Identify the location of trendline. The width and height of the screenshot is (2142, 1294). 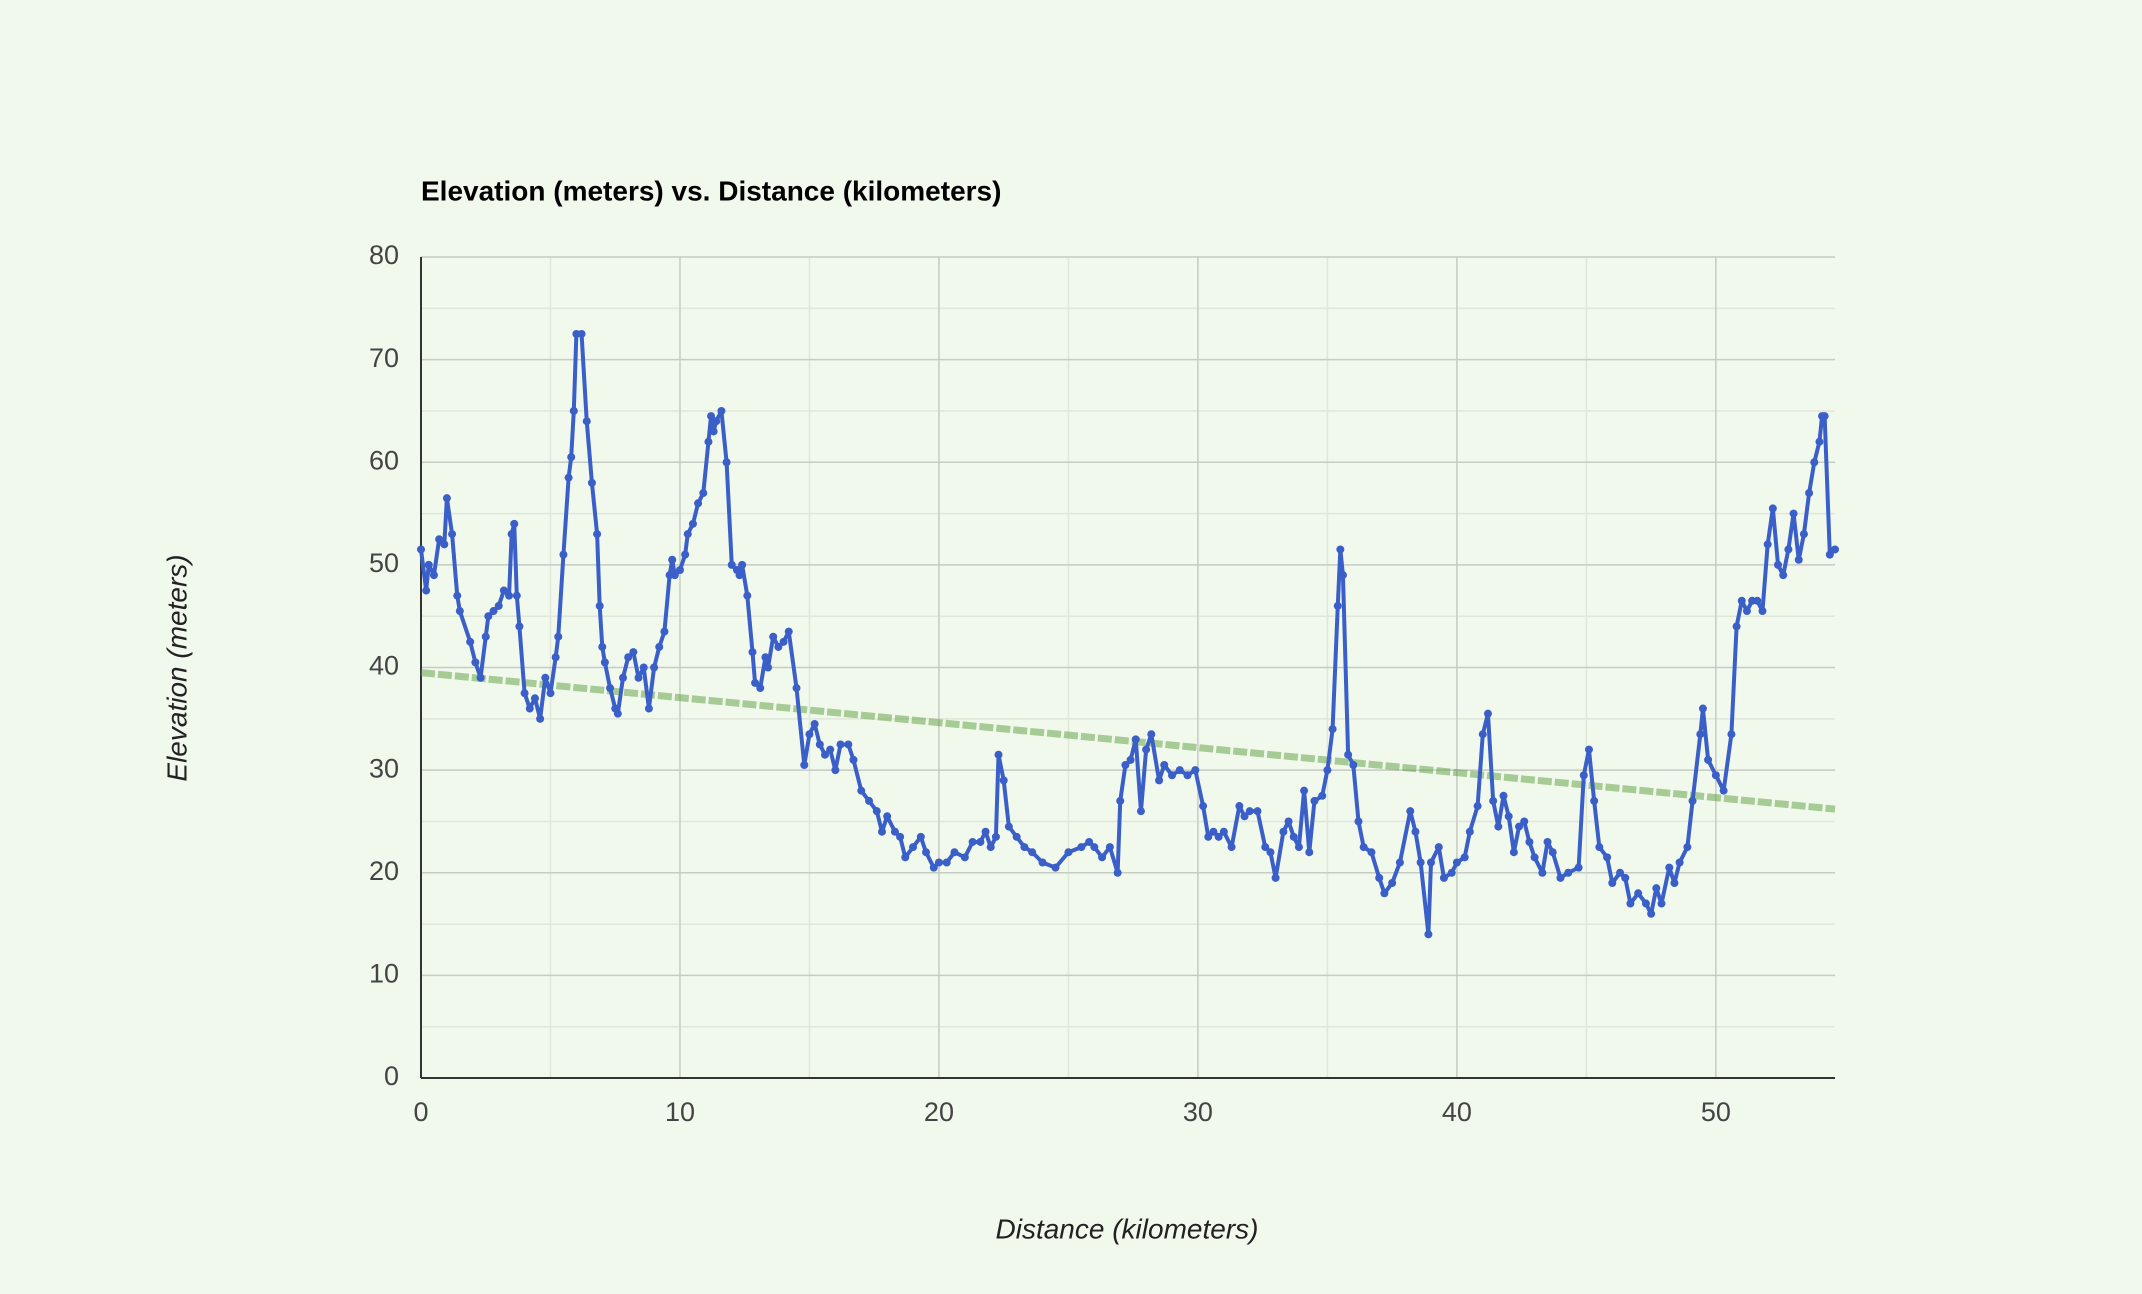
(1128, 741).